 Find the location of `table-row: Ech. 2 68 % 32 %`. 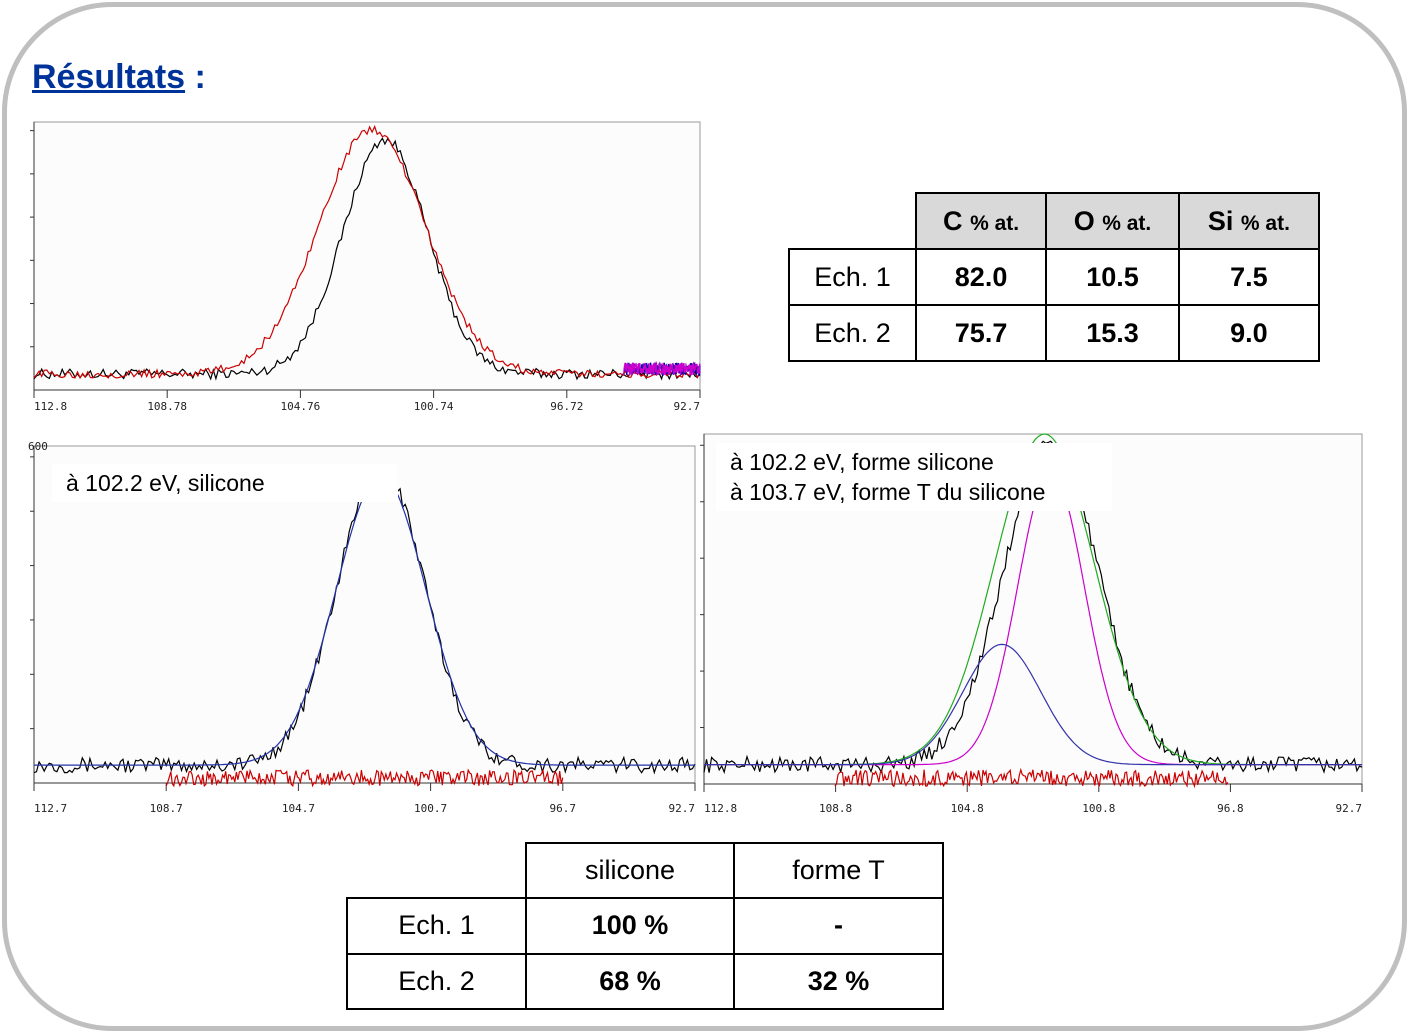

table-row: Ech. 2 68 % 32 % is located at coordinates (645, 981).